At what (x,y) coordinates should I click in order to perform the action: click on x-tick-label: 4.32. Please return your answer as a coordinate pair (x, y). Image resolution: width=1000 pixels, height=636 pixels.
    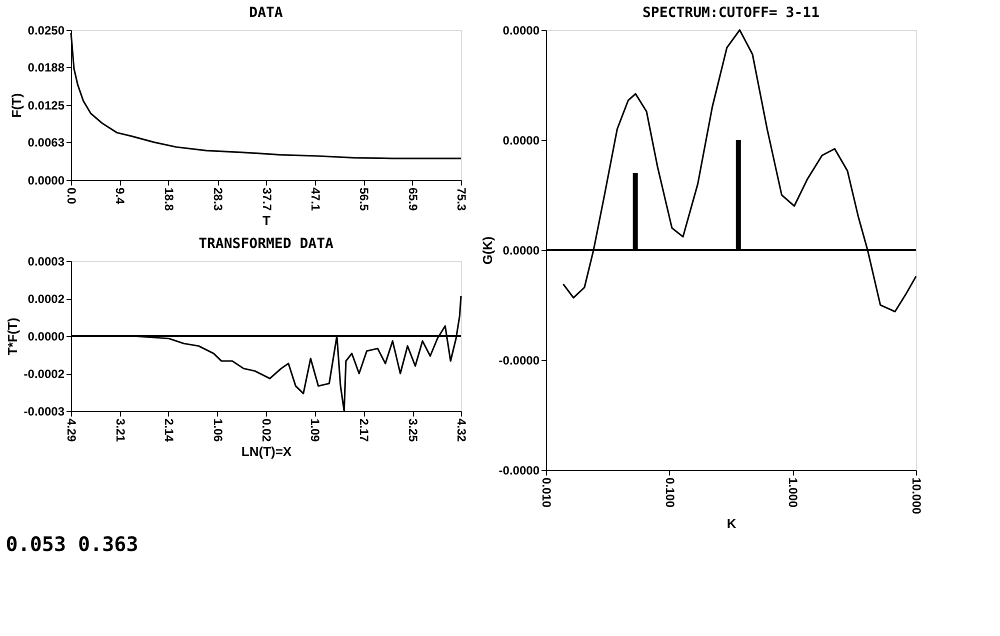
    Looking at the image, I should click on (461, 430).